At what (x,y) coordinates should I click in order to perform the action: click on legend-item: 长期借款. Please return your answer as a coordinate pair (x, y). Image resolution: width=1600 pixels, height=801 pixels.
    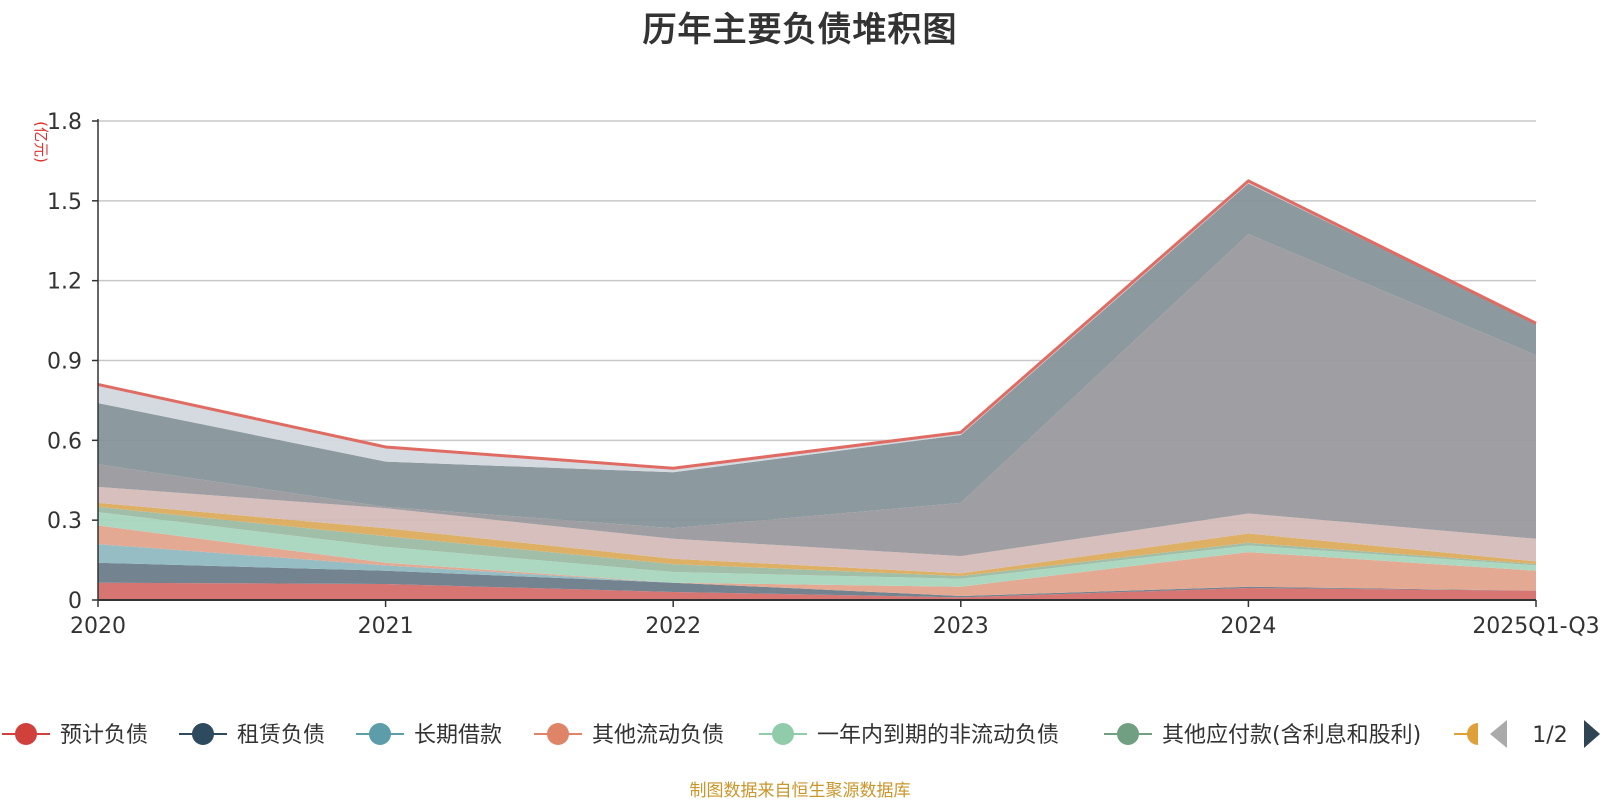
    Looking at the image, I should click on (429, 735).